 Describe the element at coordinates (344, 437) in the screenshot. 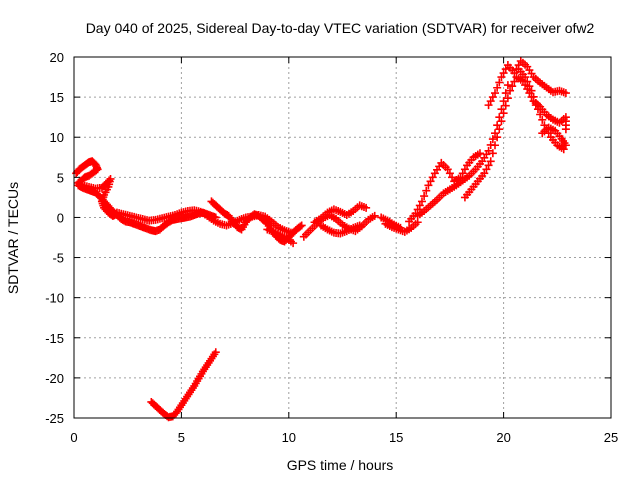

I see `x-tick-labels: 0 5 10 15 20 25` at that location.